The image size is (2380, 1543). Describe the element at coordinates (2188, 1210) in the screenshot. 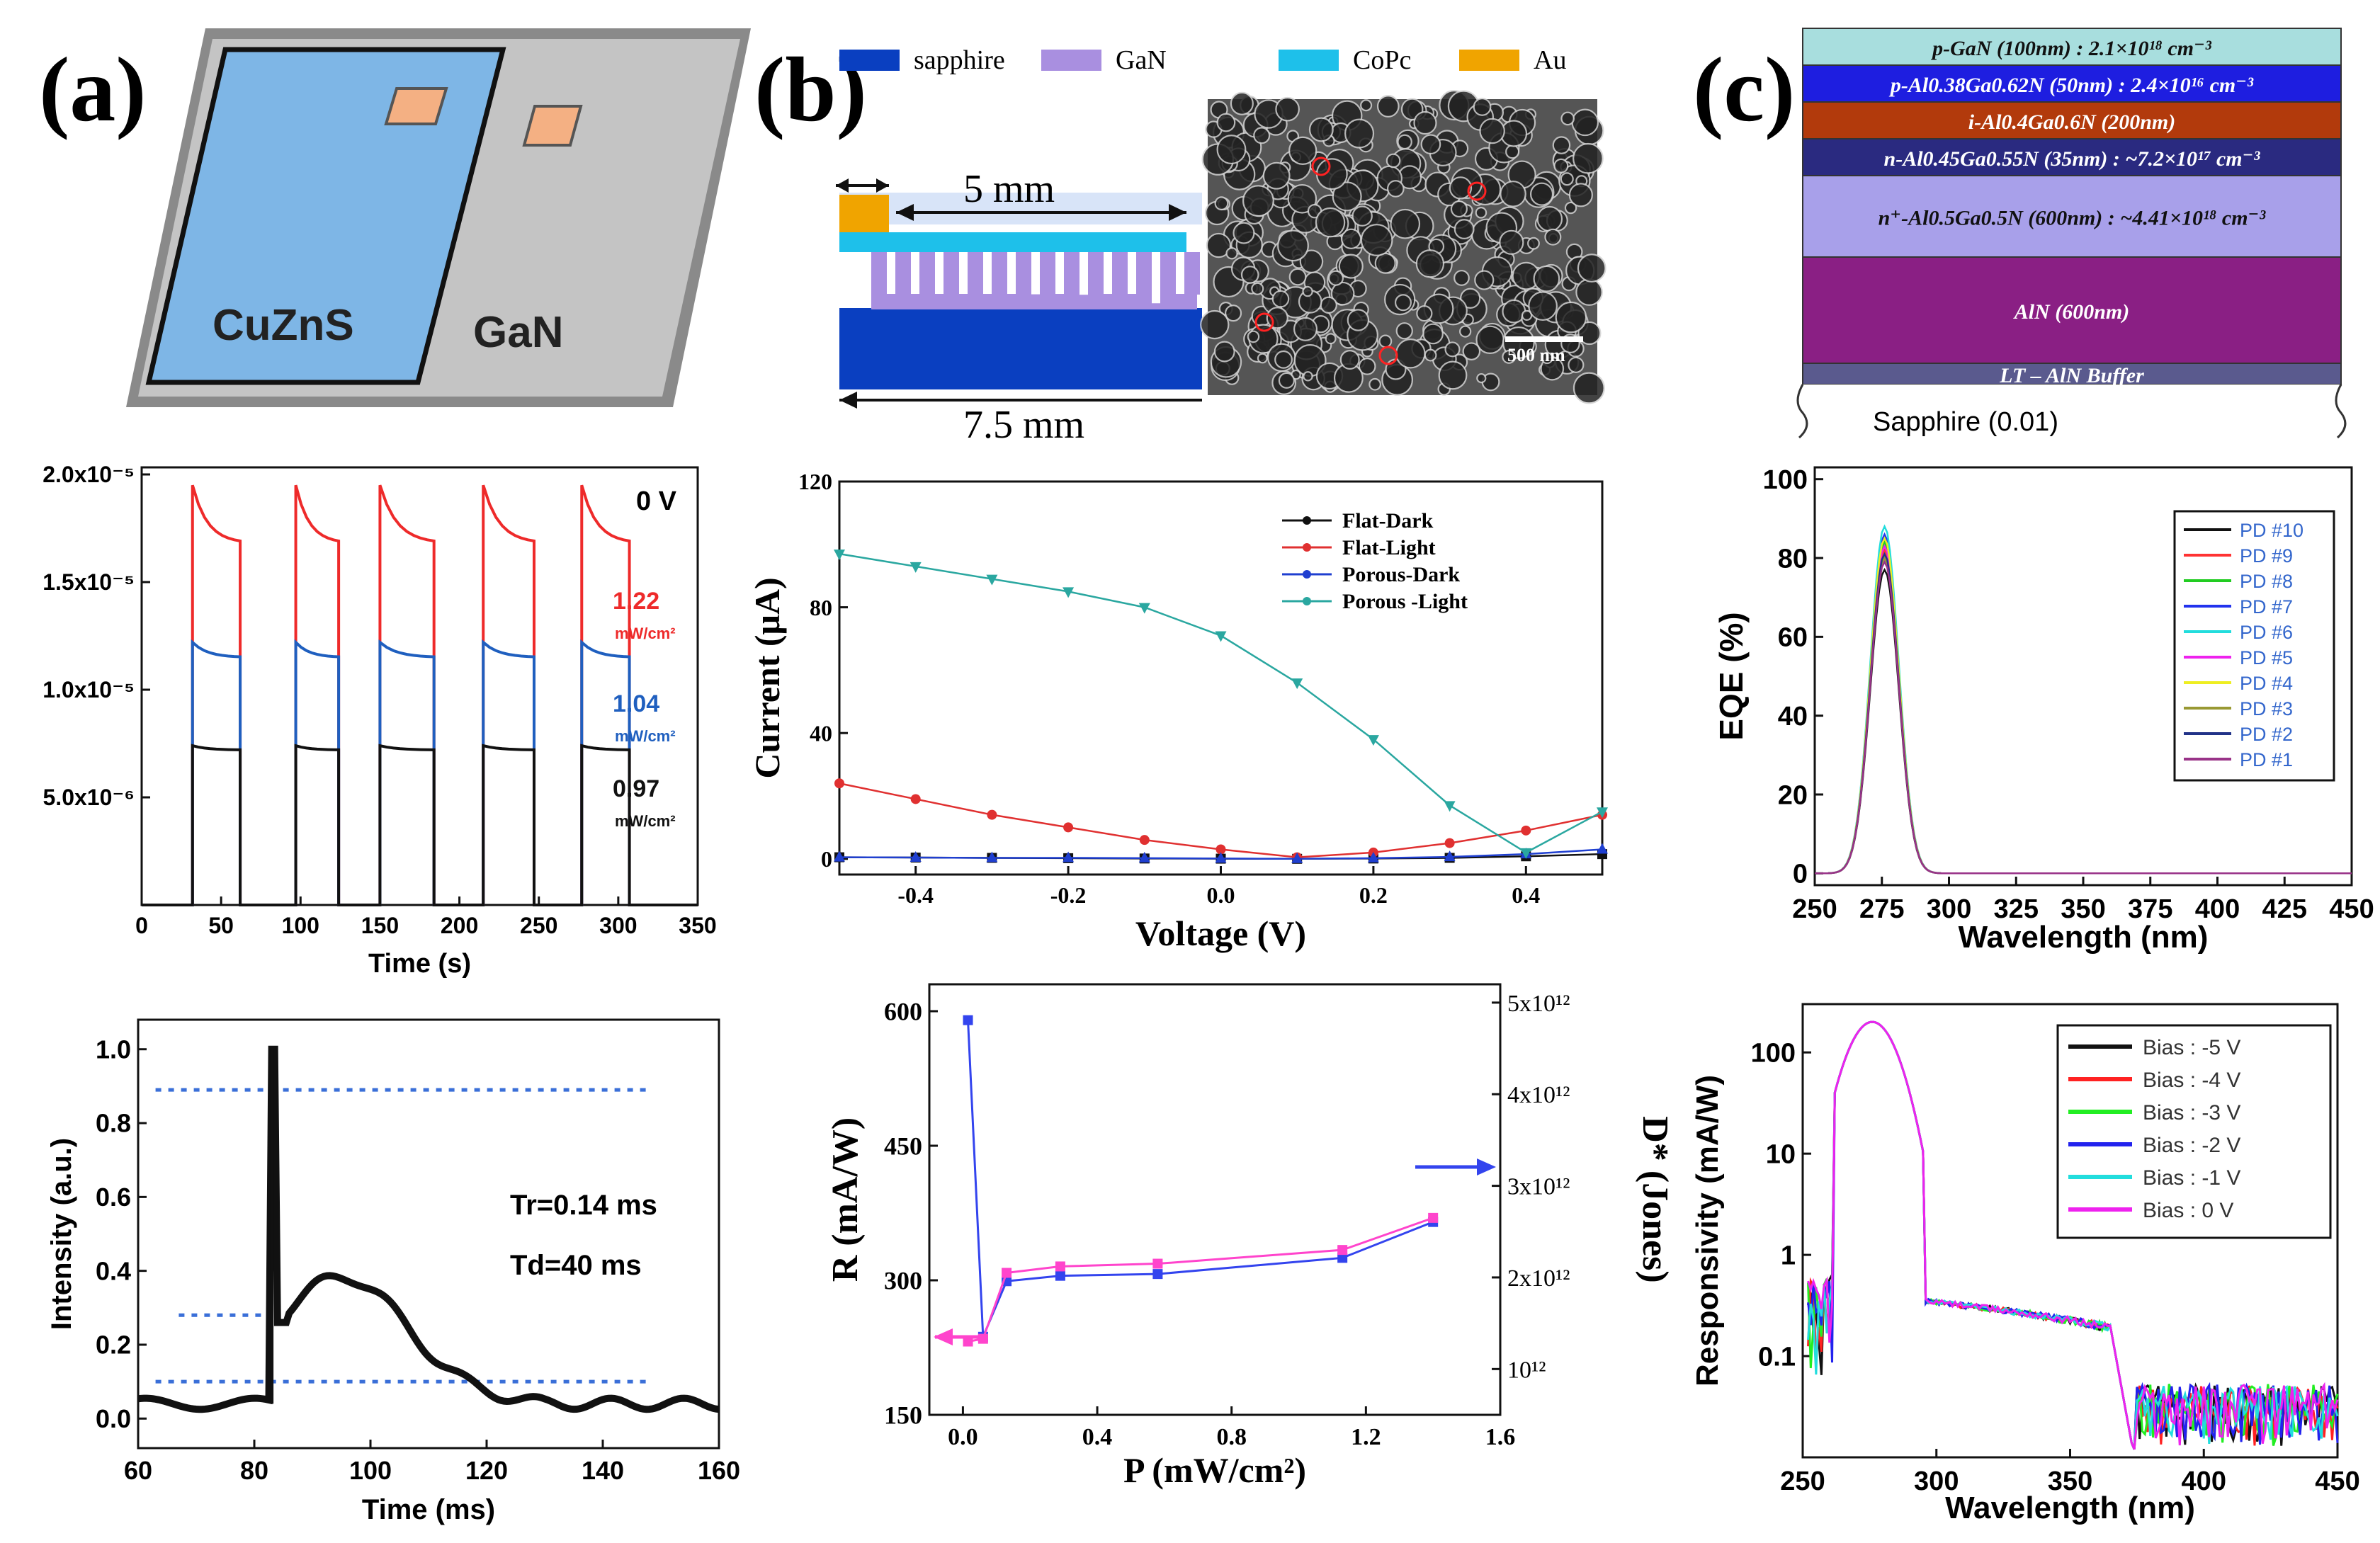

I see `legend-label: Bias : 0 V` at that location.